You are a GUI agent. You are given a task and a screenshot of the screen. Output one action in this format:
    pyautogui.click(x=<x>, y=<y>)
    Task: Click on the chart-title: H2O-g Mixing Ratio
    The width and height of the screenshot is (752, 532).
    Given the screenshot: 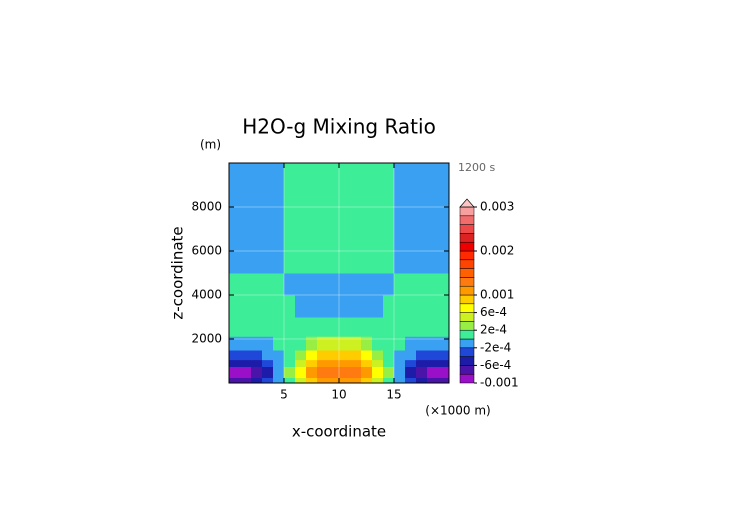 What is the action you would take?
    pyautogui.click(x=339, y=127)
    